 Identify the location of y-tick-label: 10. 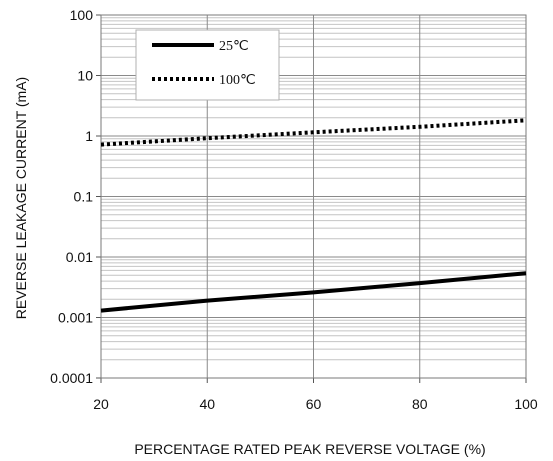
(85, 76).